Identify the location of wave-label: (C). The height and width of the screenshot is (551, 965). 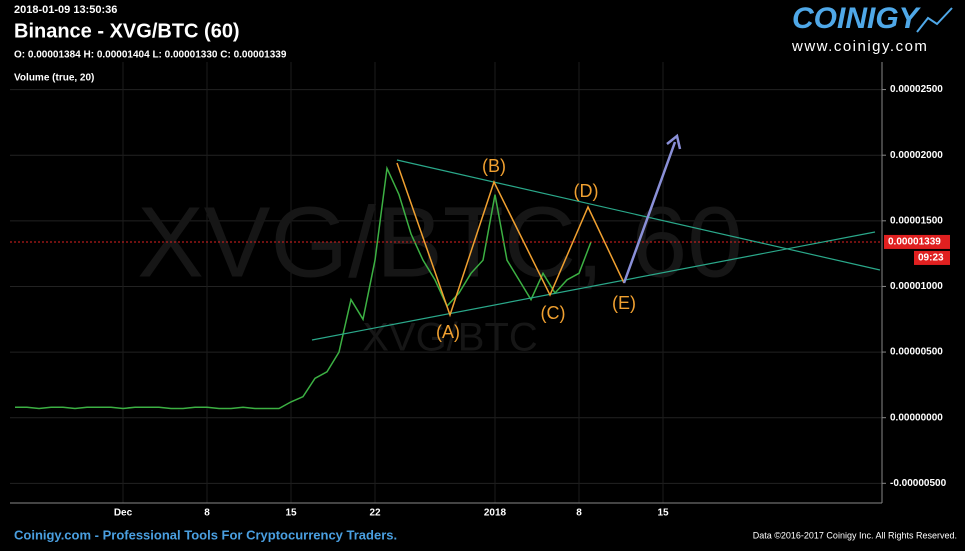
(553, 313).